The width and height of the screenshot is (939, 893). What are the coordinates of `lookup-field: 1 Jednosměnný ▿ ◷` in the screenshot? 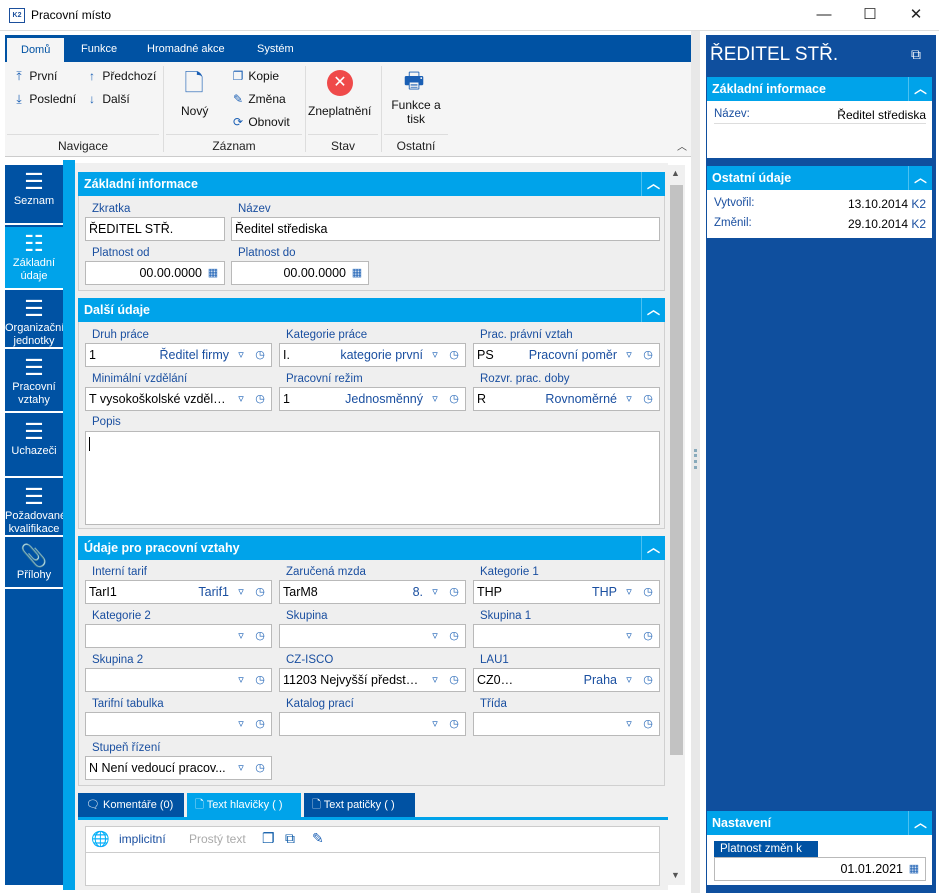 It's located at (372, 399).